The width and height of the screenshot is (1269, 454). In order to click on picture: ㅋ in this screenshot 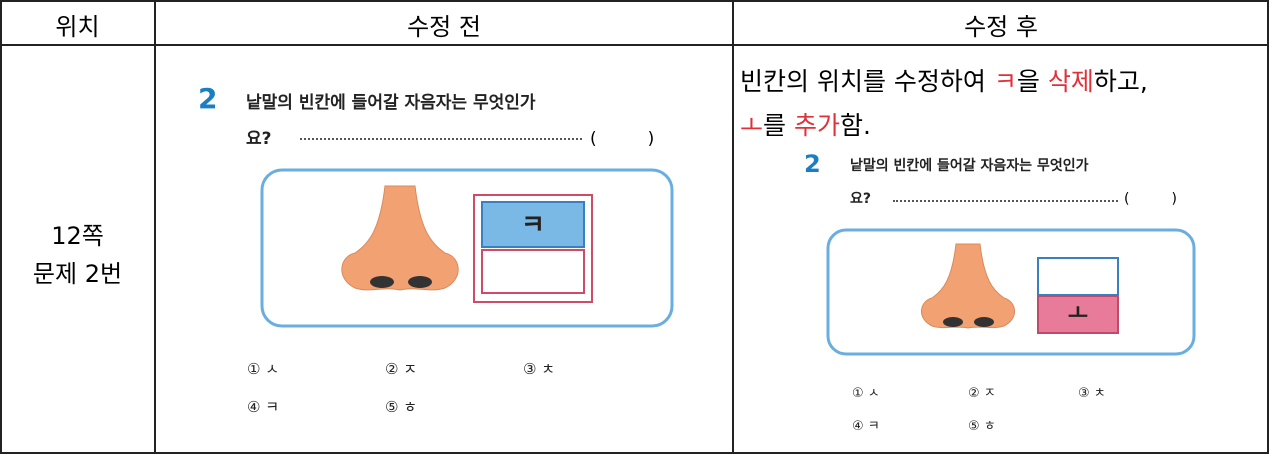, I will do `click(467, 248)`.